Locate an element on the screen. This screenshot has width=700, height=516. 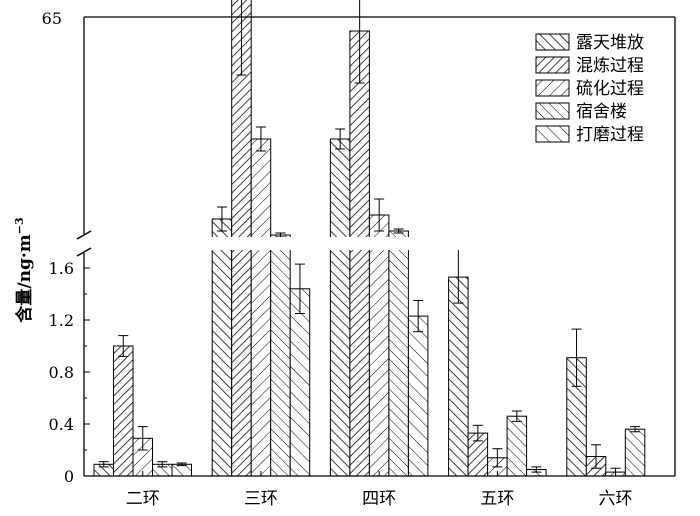
x-tick-label: 六环 is located at coordinates (616, 499).